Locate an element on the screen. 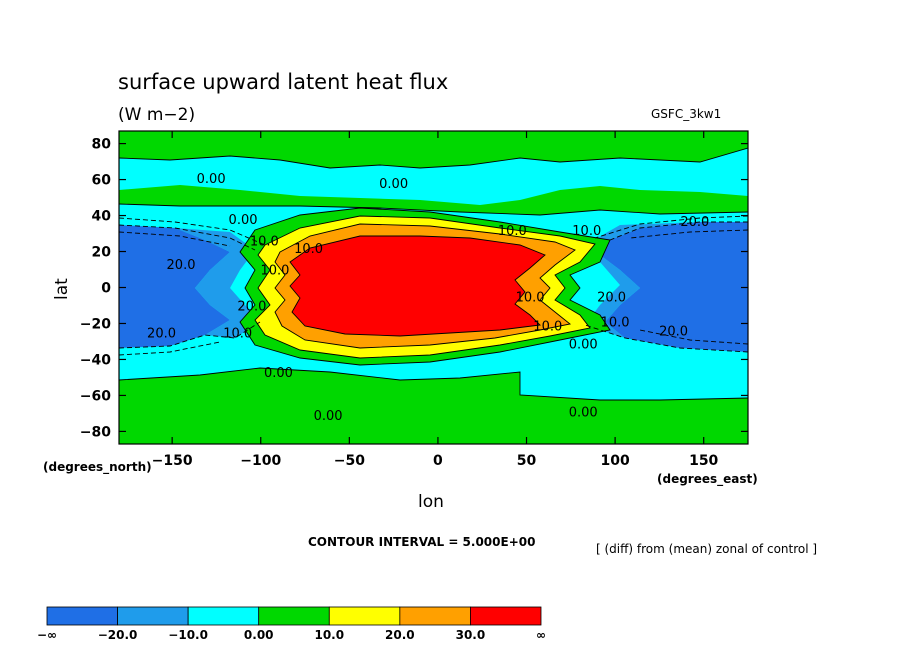 The width and height of the screenshot is (904, 654). colorbar-label: ∞ is located at coordinates (541, 635).